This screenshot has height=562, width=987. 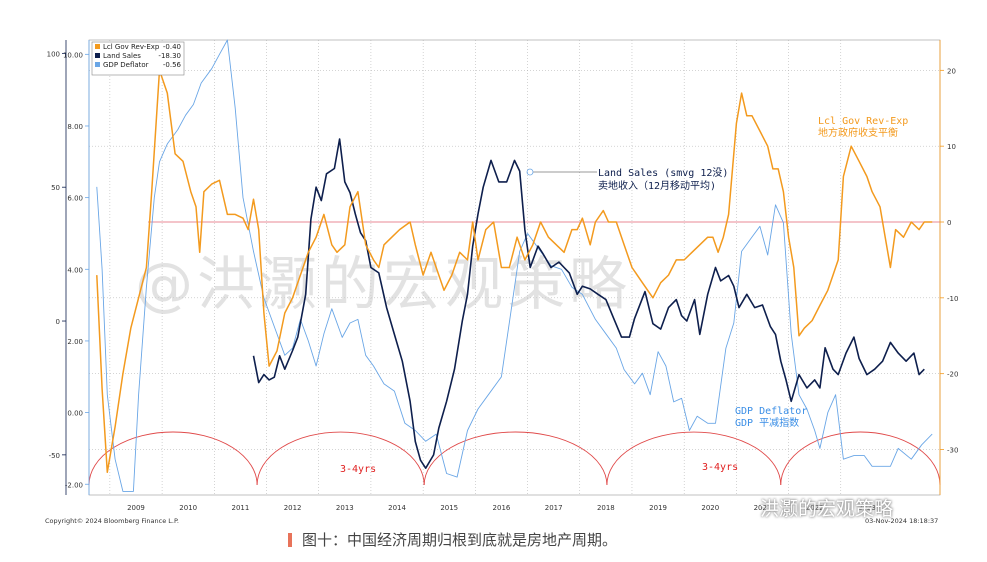 What do you see at coordinates (815, 508) in the screenshot?
I see `x-tick-label: 2022` at bounding box center [815, 508].